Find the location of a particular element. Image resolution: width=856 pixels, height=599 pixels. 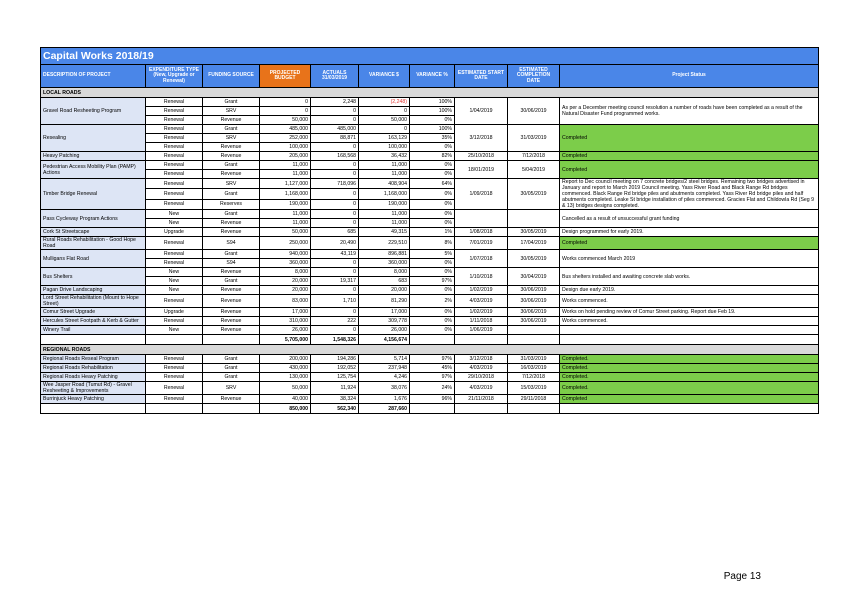

project-status-cell: Works commenced. is located at coordinates (689, 321).